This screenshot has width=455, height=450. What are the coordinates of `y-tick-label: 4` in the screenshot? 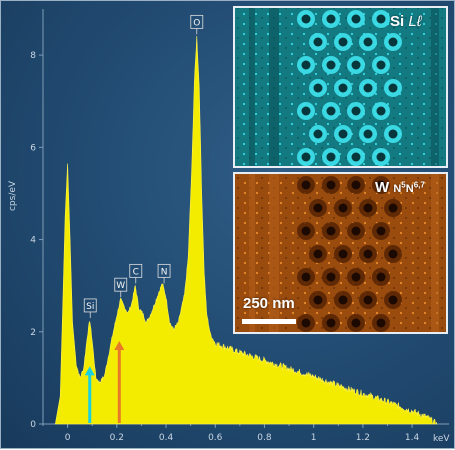 It's located at (33, 241).